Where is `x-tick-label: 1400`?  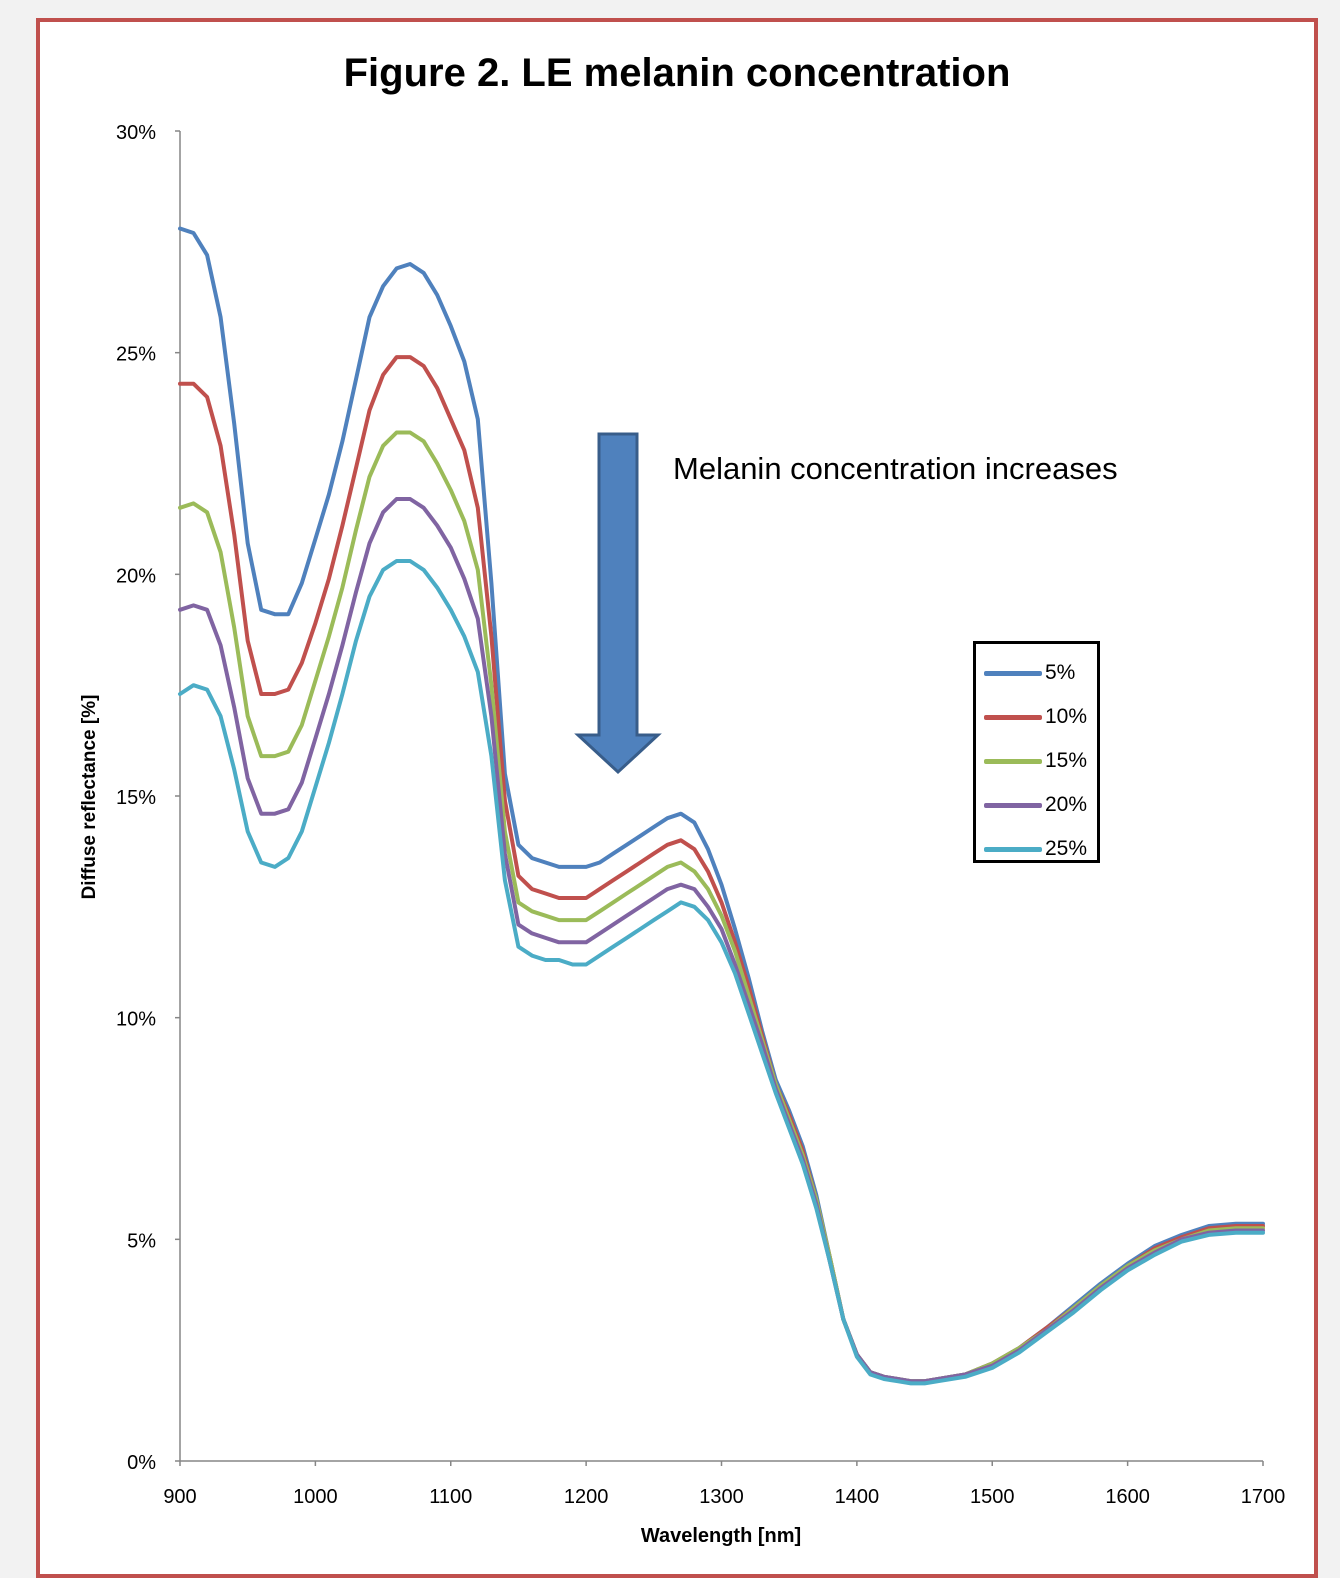
x-tick-label: 1400 is located at coordinates (857, 1497).